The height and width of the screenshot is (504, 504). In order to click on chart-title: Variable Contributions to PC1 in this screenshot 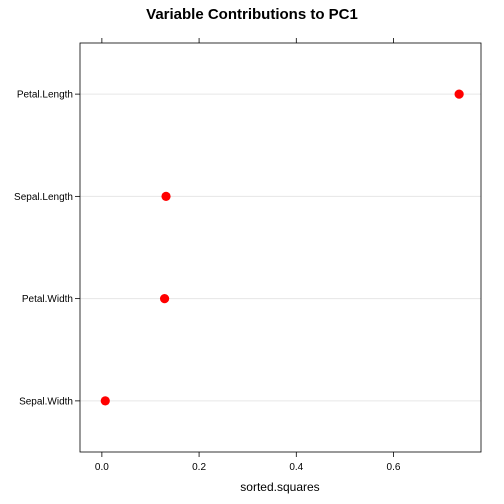, I will do `click(252, 14)`.